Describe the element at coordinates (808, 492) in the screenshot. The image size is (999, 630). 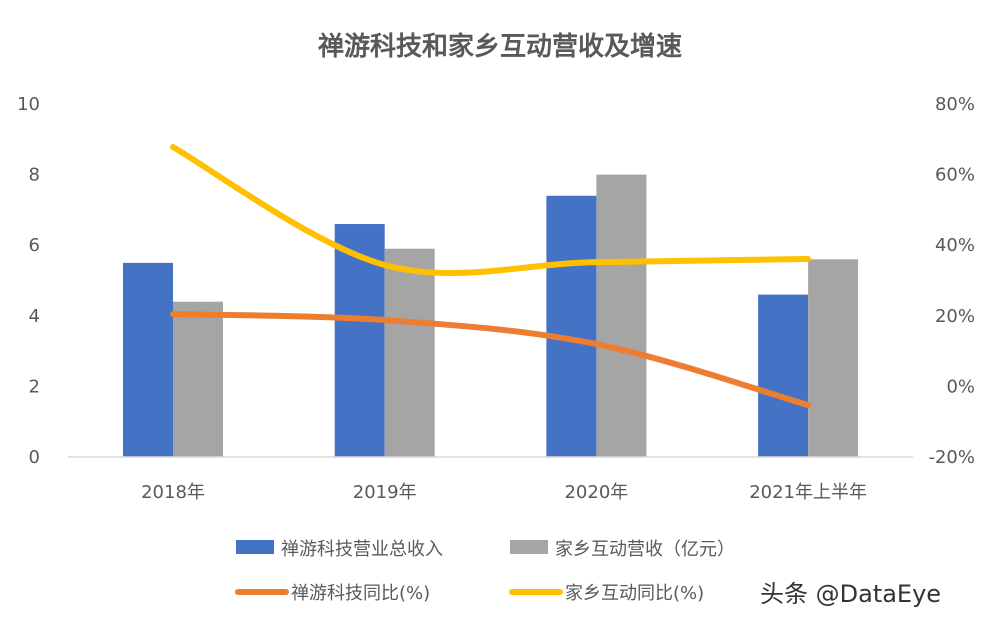
I see `x-tick-label: 2021年上半年` at that location.